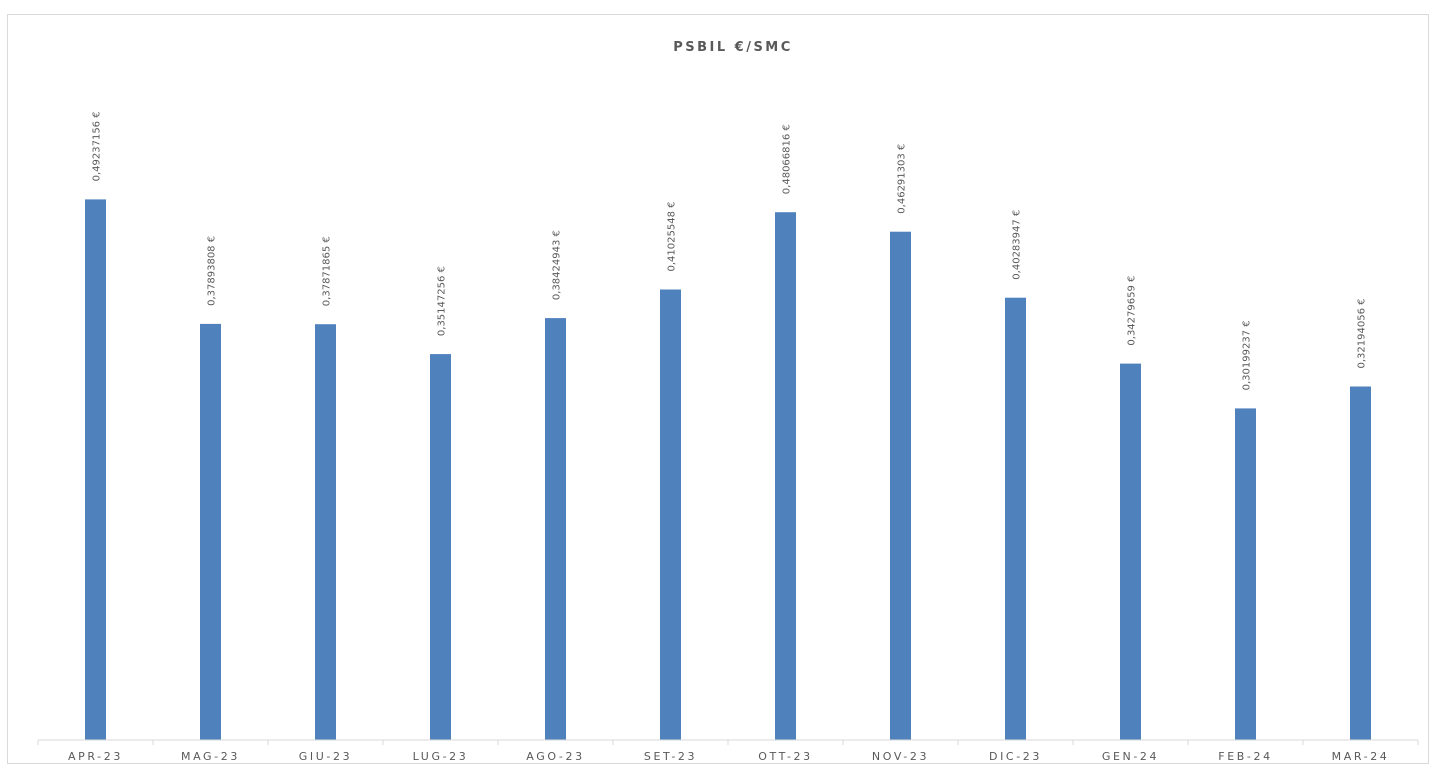 This screenshot has height=771, width=1437. What do you see at coordinates (1130, 756) in the screenshot?
I see `x-tick-label-gen-24: GEN-24` at bounding box center [1130, 756].